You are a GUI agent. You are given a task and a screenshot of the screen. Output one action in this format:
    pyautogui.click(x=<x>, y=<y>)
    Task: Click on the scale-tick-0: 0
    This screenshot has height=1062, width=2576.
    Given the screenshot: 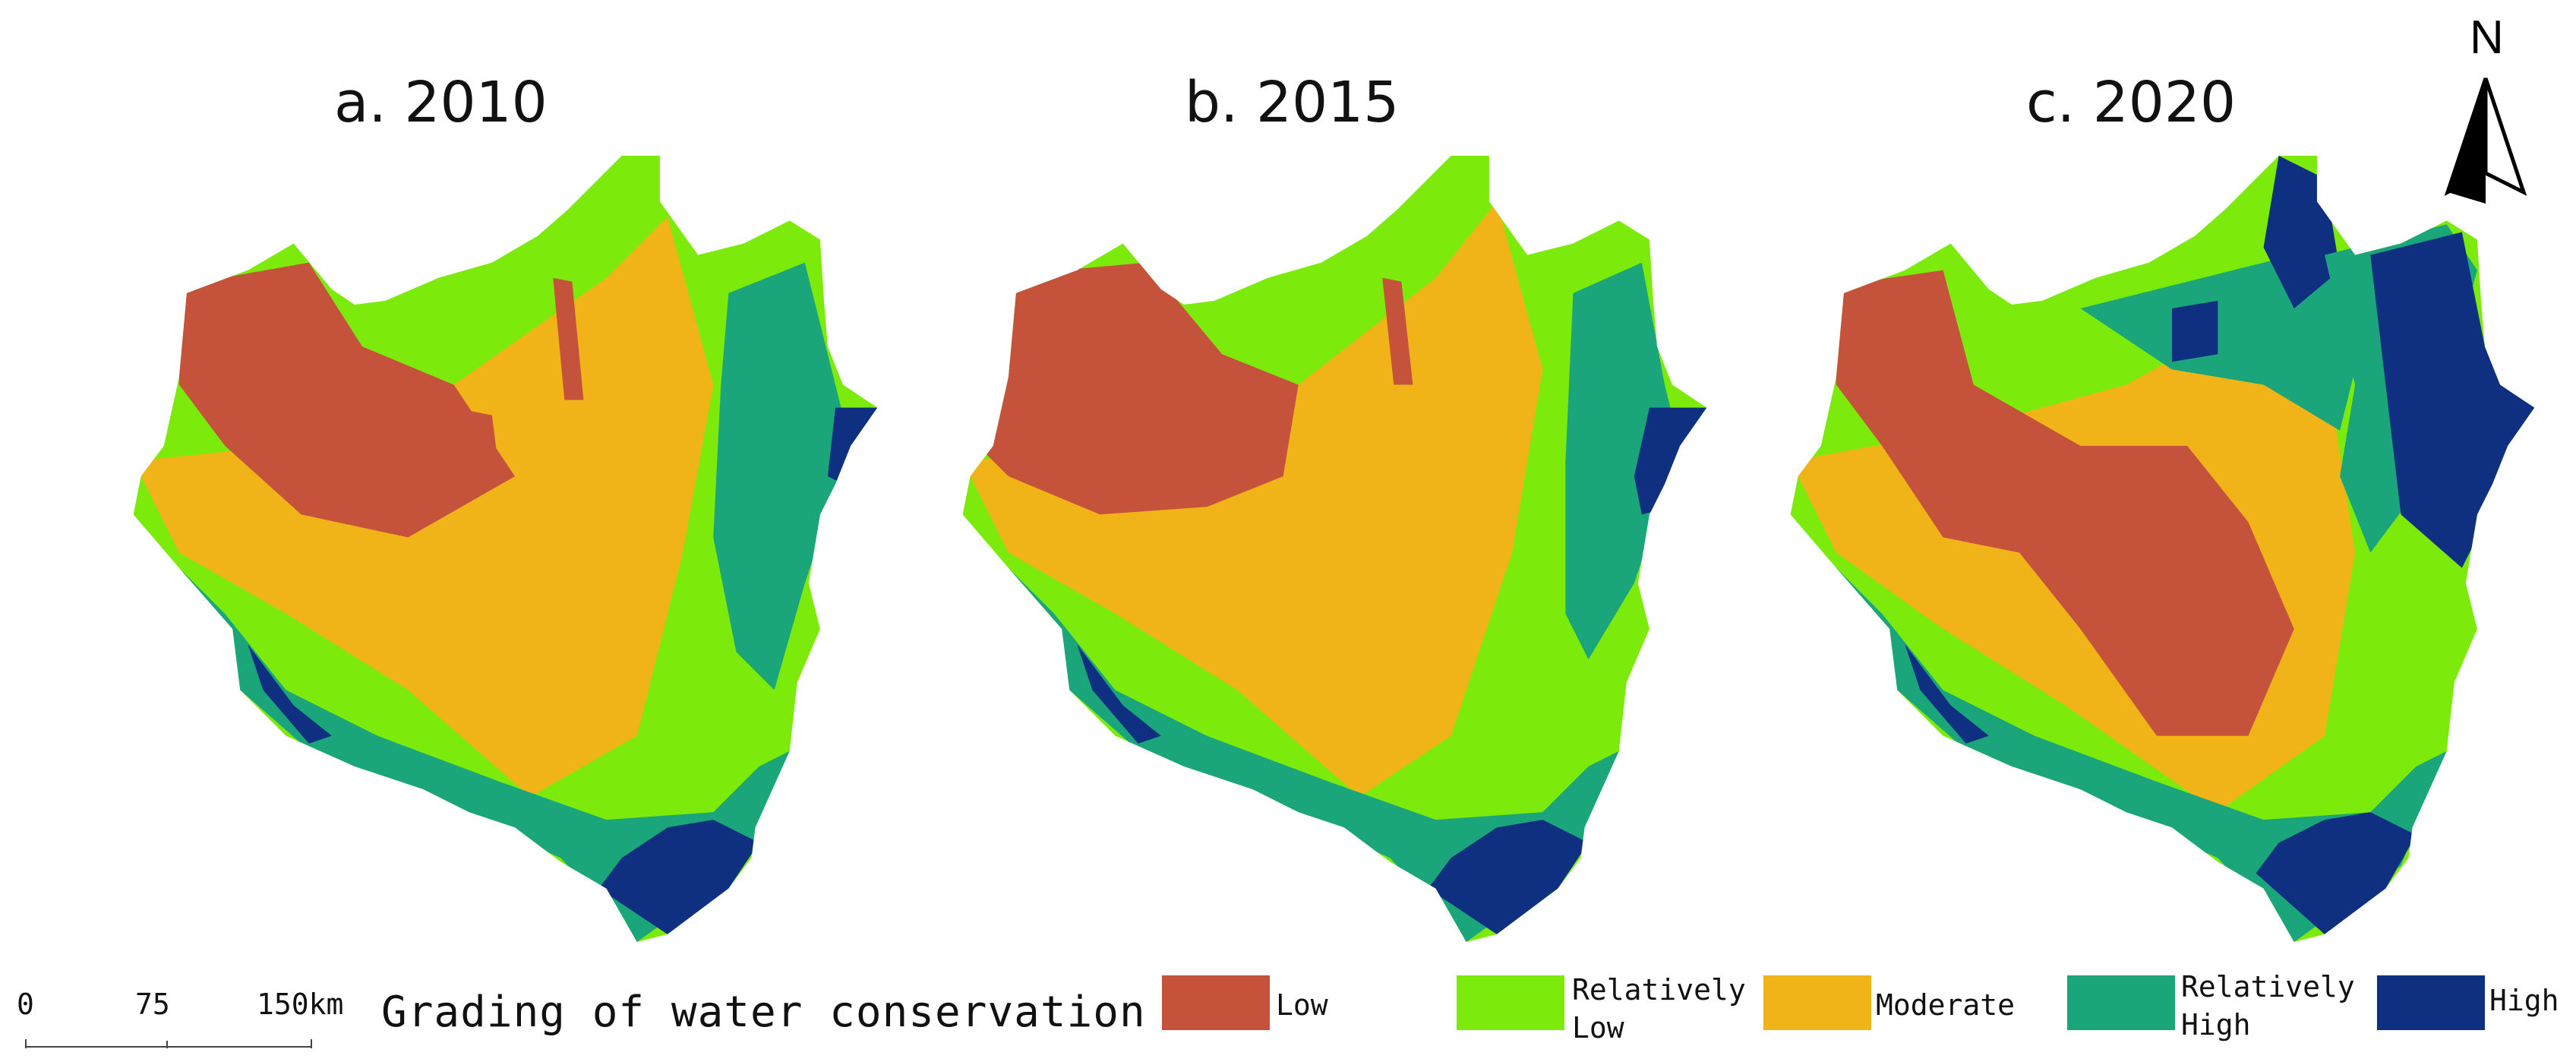 What is the action you would take?
    pyautogui.click(x=25, y=1004)
    